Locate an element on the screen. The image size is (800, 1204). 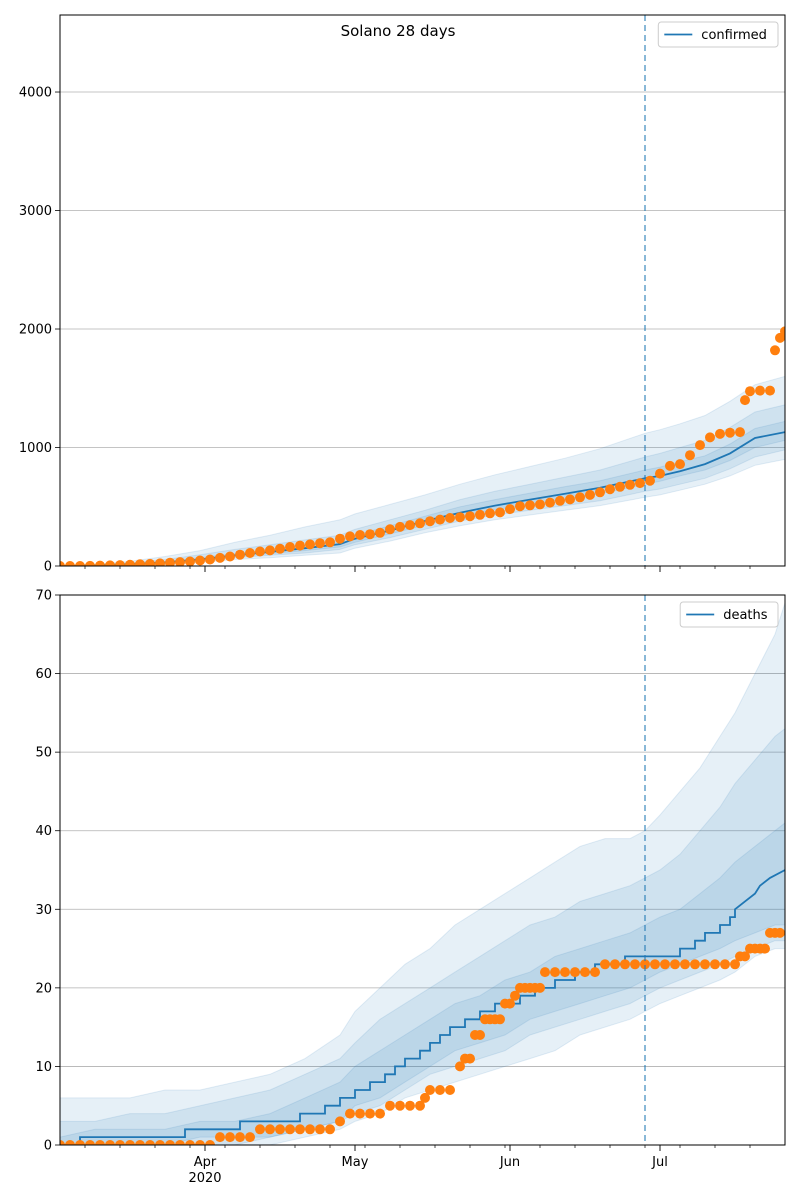
y-tick-label: 10 is located at coordinates (43, 1067).